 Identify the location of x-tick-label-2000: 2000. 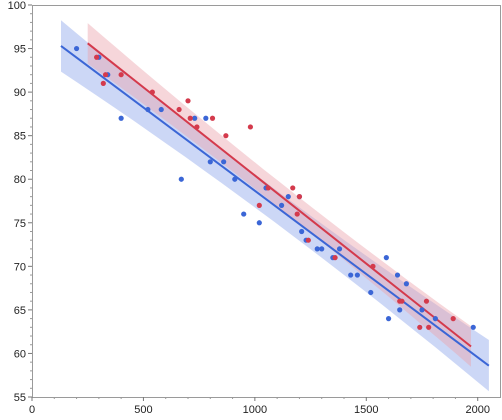
(477, 410).